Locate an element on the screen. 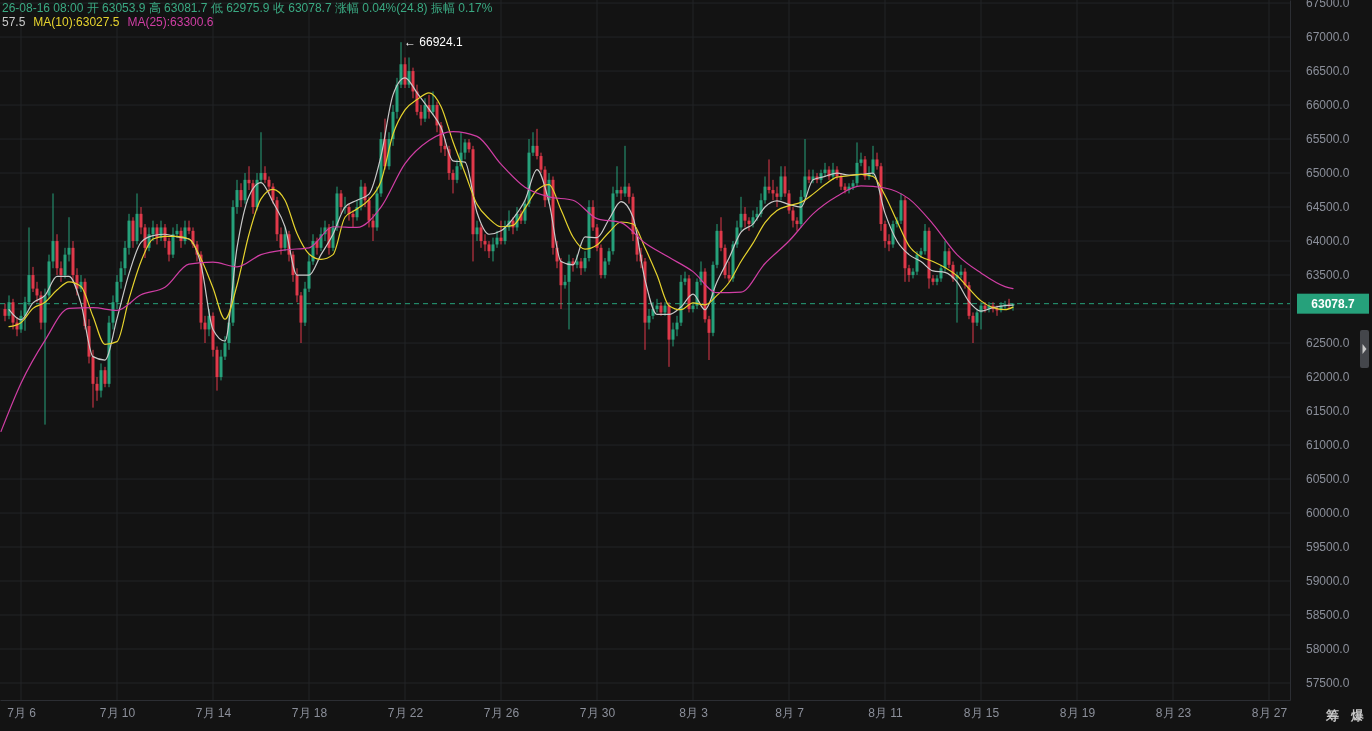  x-tick-label: 7月 30 is located at coordinates (597, 712).